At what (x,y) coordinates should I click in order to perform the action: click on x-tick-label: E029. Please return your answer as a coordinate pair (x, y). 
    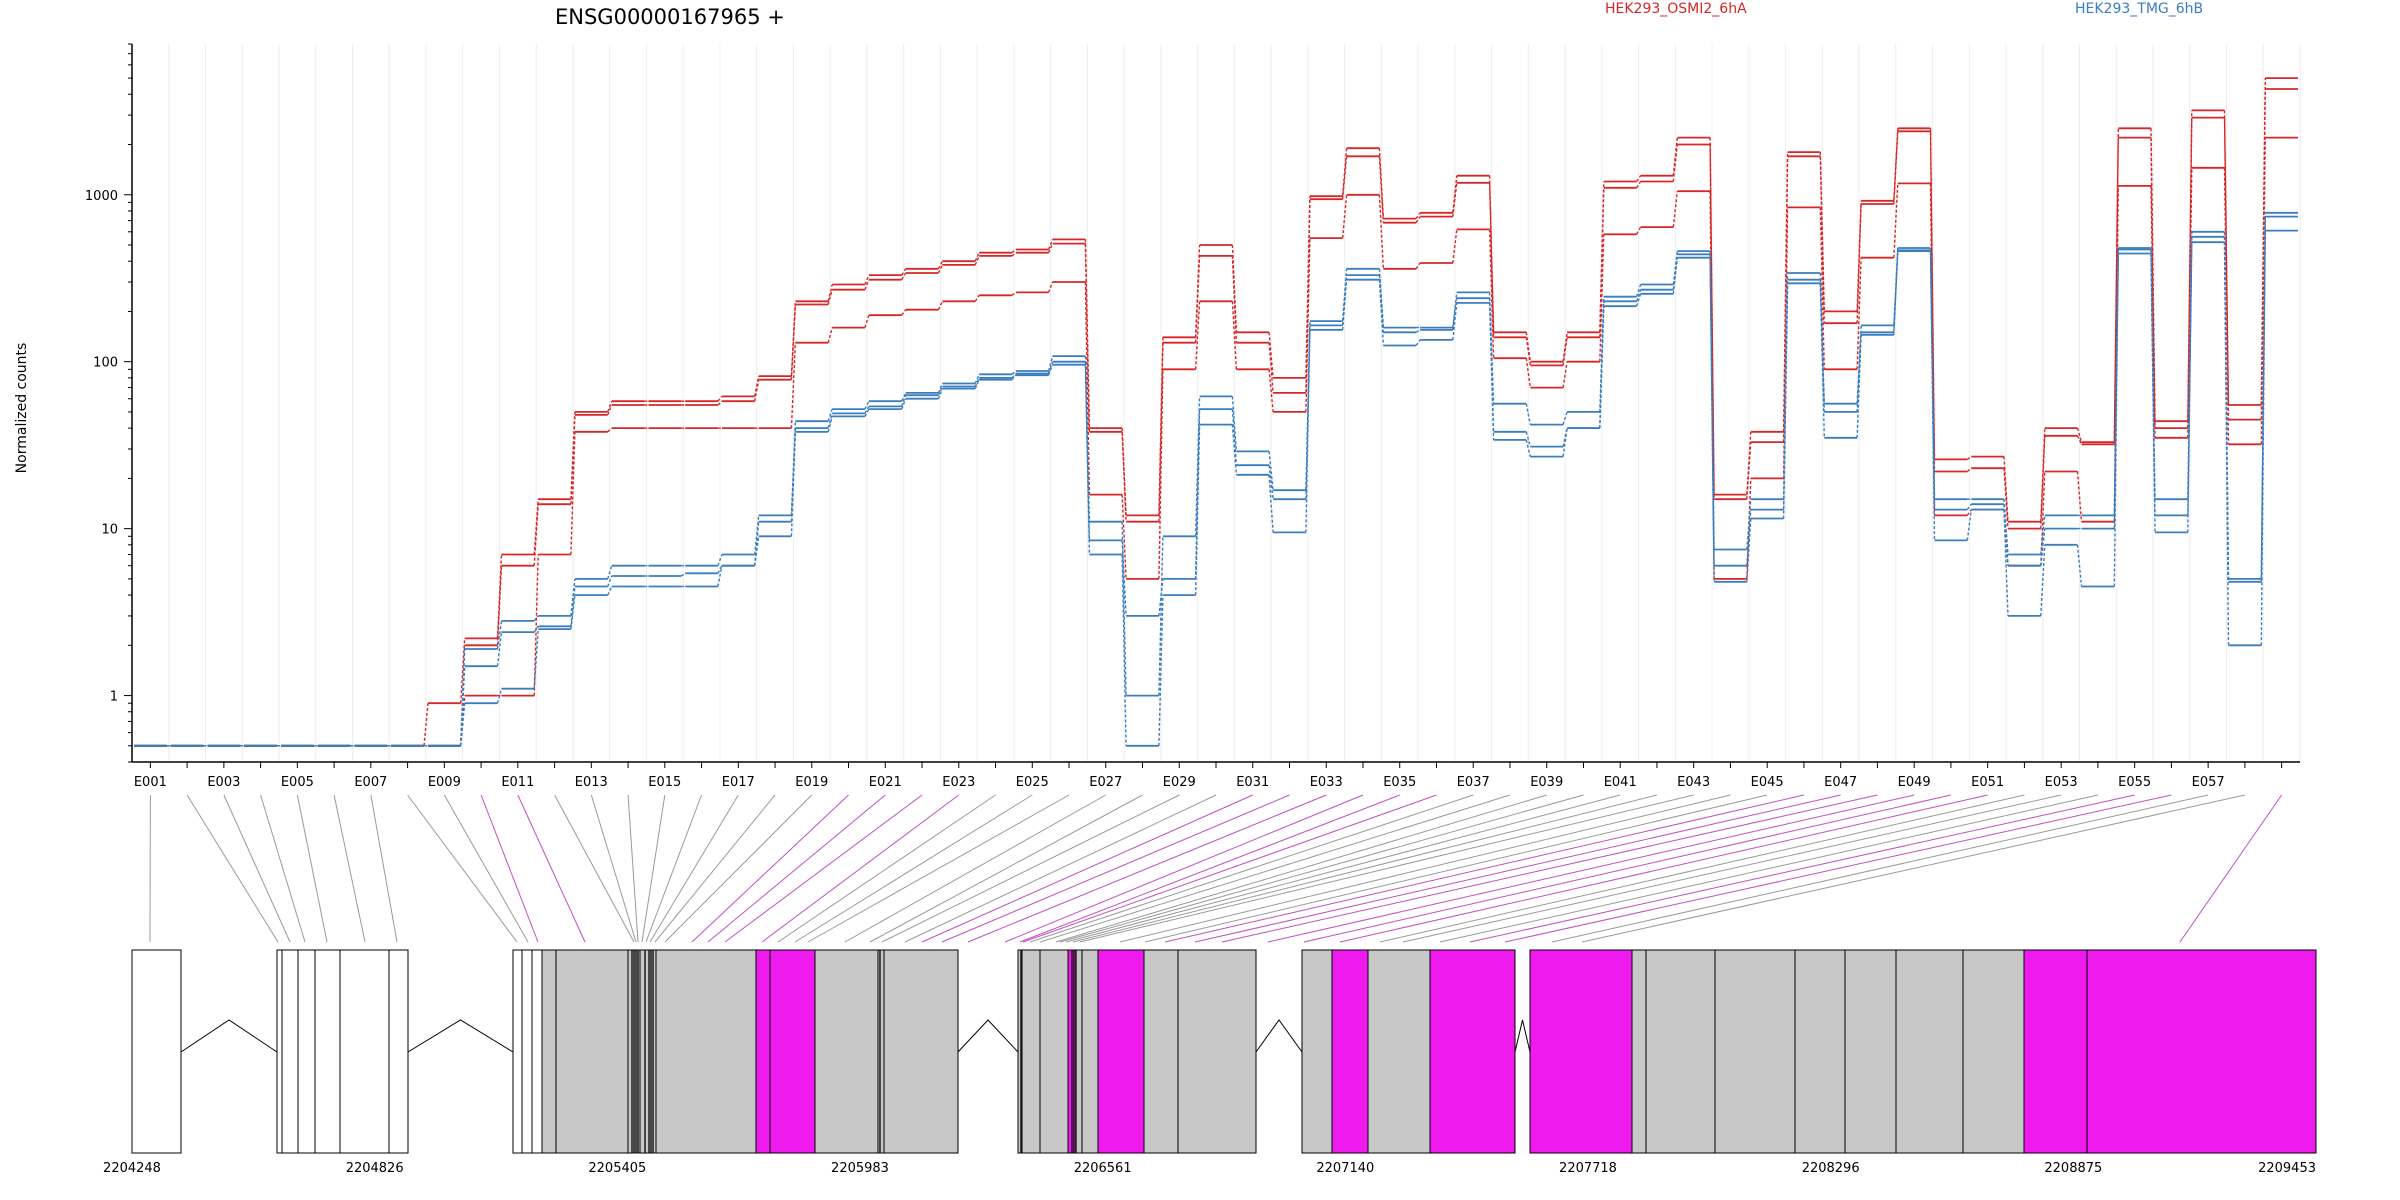
    Looking at the image, I should click on (1179, 782).